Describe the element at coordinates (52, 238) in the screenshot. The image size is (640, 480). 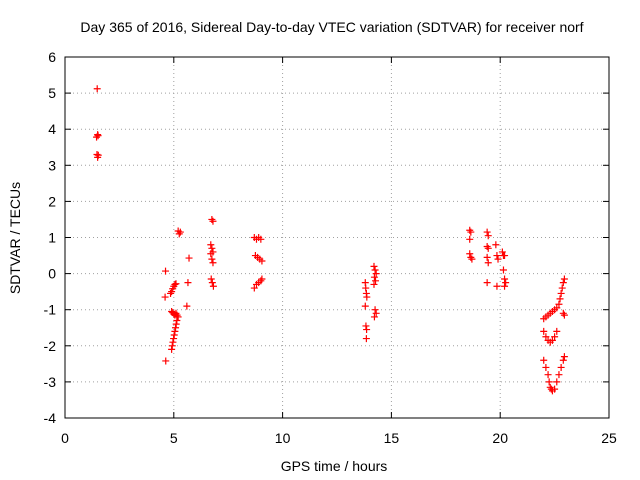
I see `y-tick-label: 1` at that location.